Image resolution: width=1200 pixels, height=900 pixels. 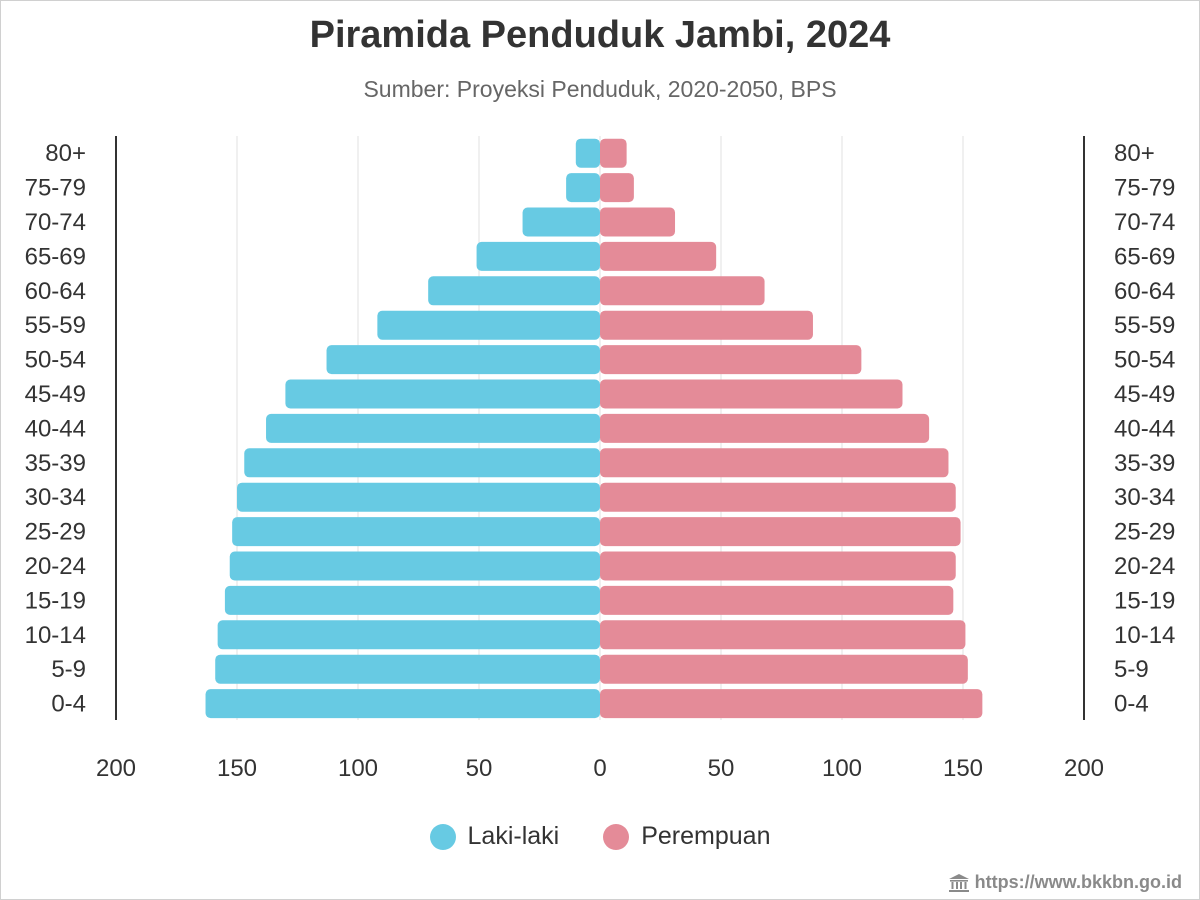 I want to click on source-credit-text: https://www.bkkbn.go.id, so click(x=1078, y=882).